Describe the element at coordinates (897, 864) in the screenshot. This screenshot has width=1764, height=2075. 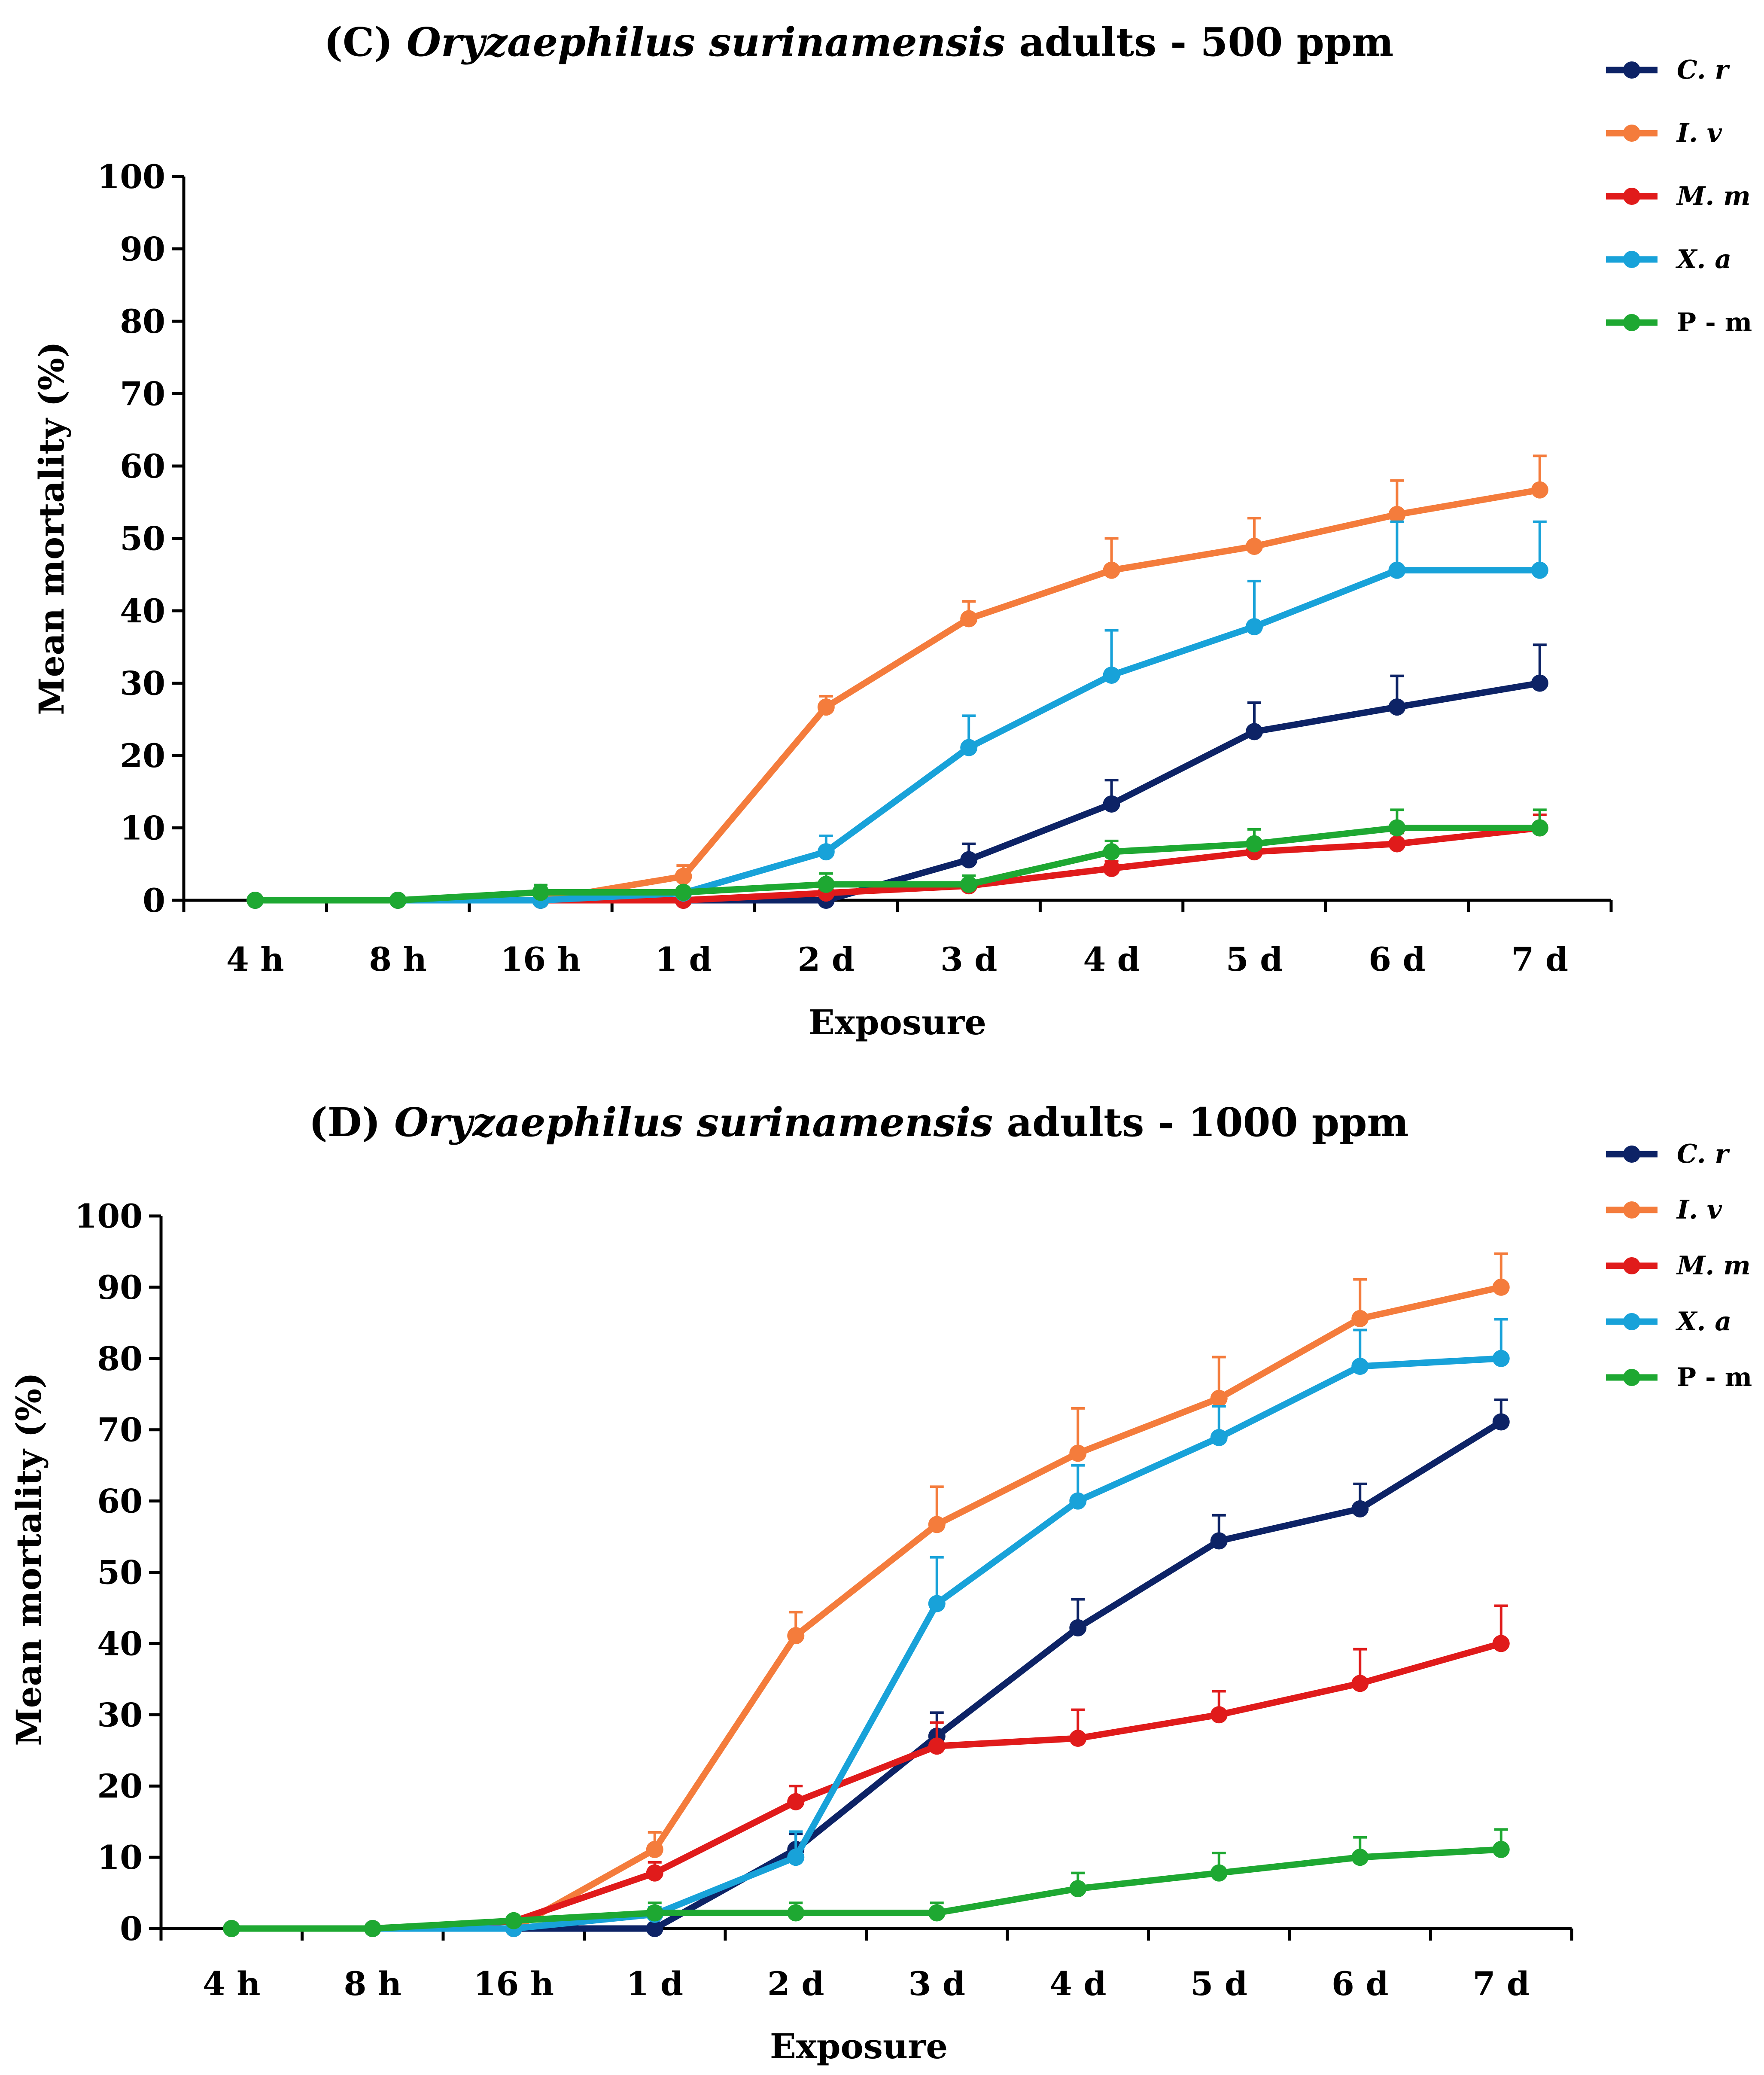
I see `series-line-c-m-m` at that location.